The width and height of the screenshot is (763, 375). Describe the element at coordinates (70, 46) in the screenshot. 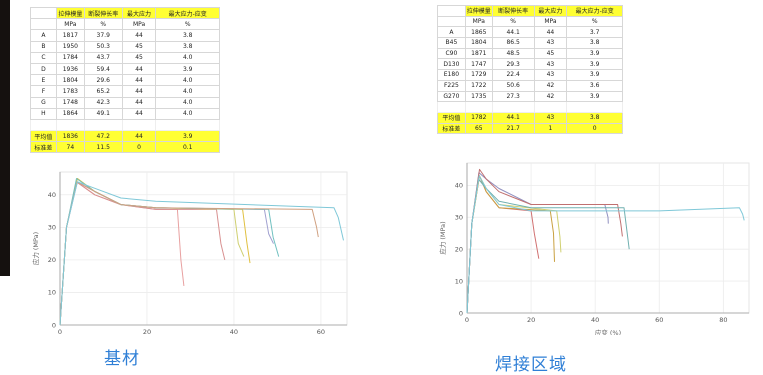

I see `table-cell: 1950` at that location.